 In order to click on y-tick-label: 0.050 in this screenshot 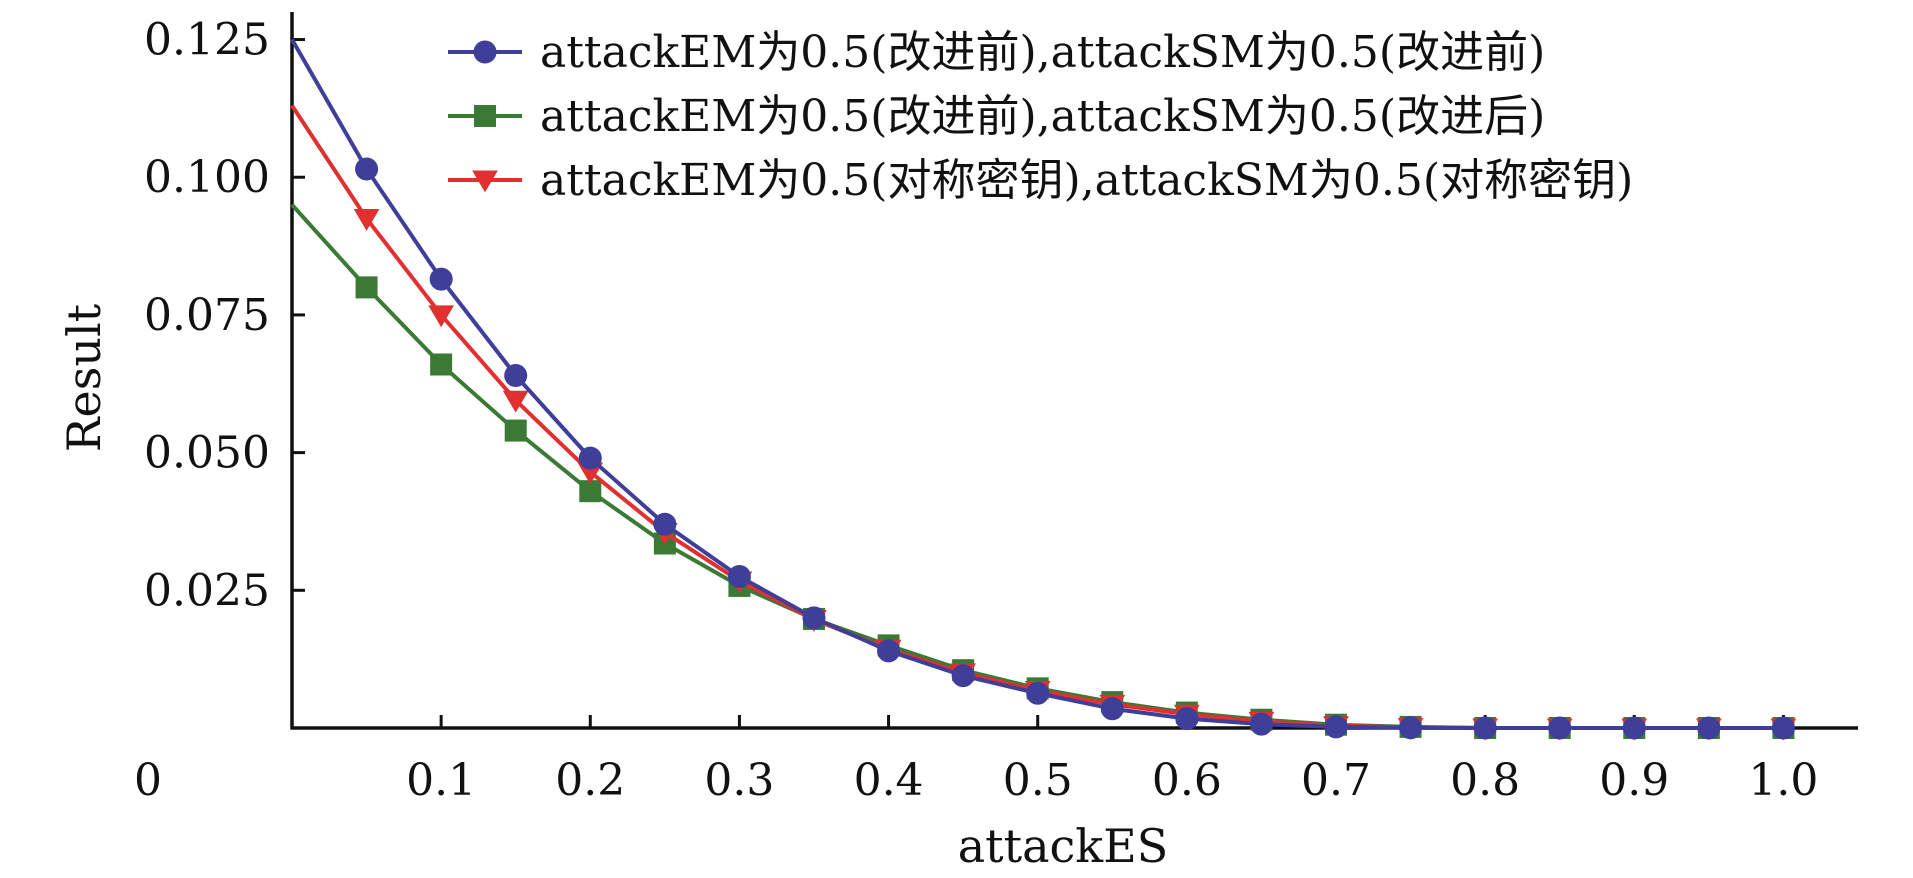, I will do `click(207, 453)`.